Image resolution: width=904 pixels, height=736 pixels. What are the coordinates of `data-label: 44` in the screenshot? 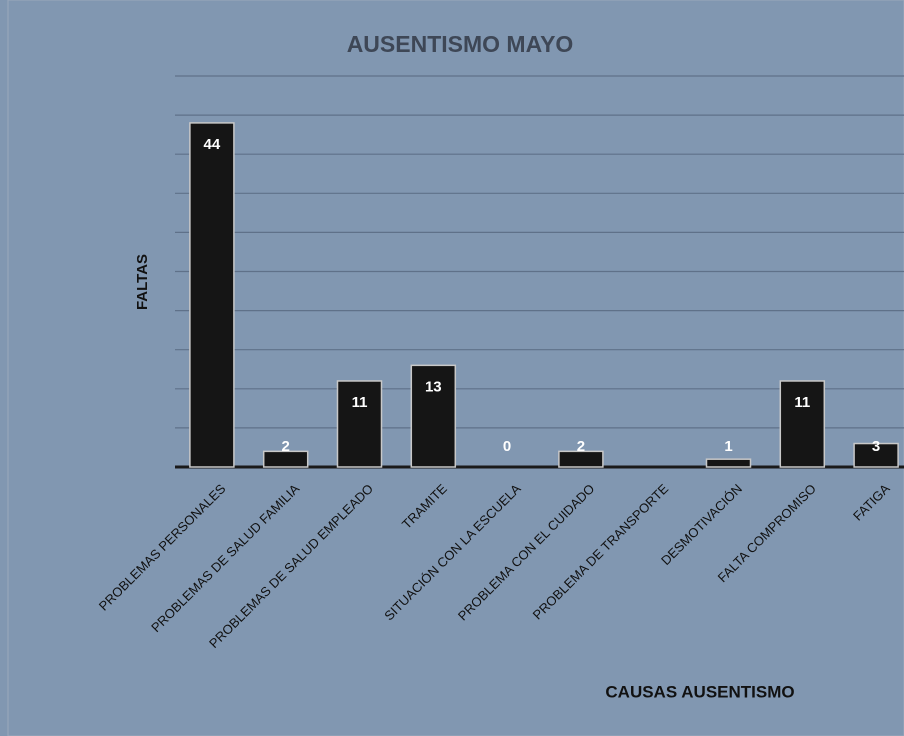 It's located at (212, 144).